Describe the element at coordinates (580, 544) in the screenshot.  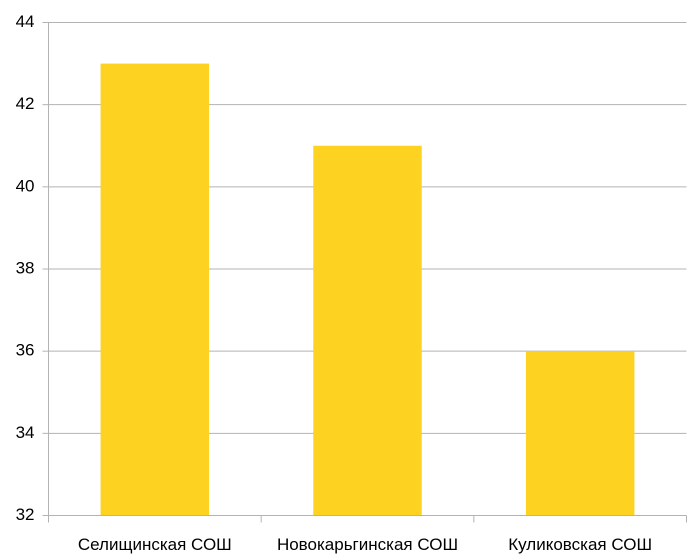
I see `x-tick-label: Куликовская СОШ` at that location.